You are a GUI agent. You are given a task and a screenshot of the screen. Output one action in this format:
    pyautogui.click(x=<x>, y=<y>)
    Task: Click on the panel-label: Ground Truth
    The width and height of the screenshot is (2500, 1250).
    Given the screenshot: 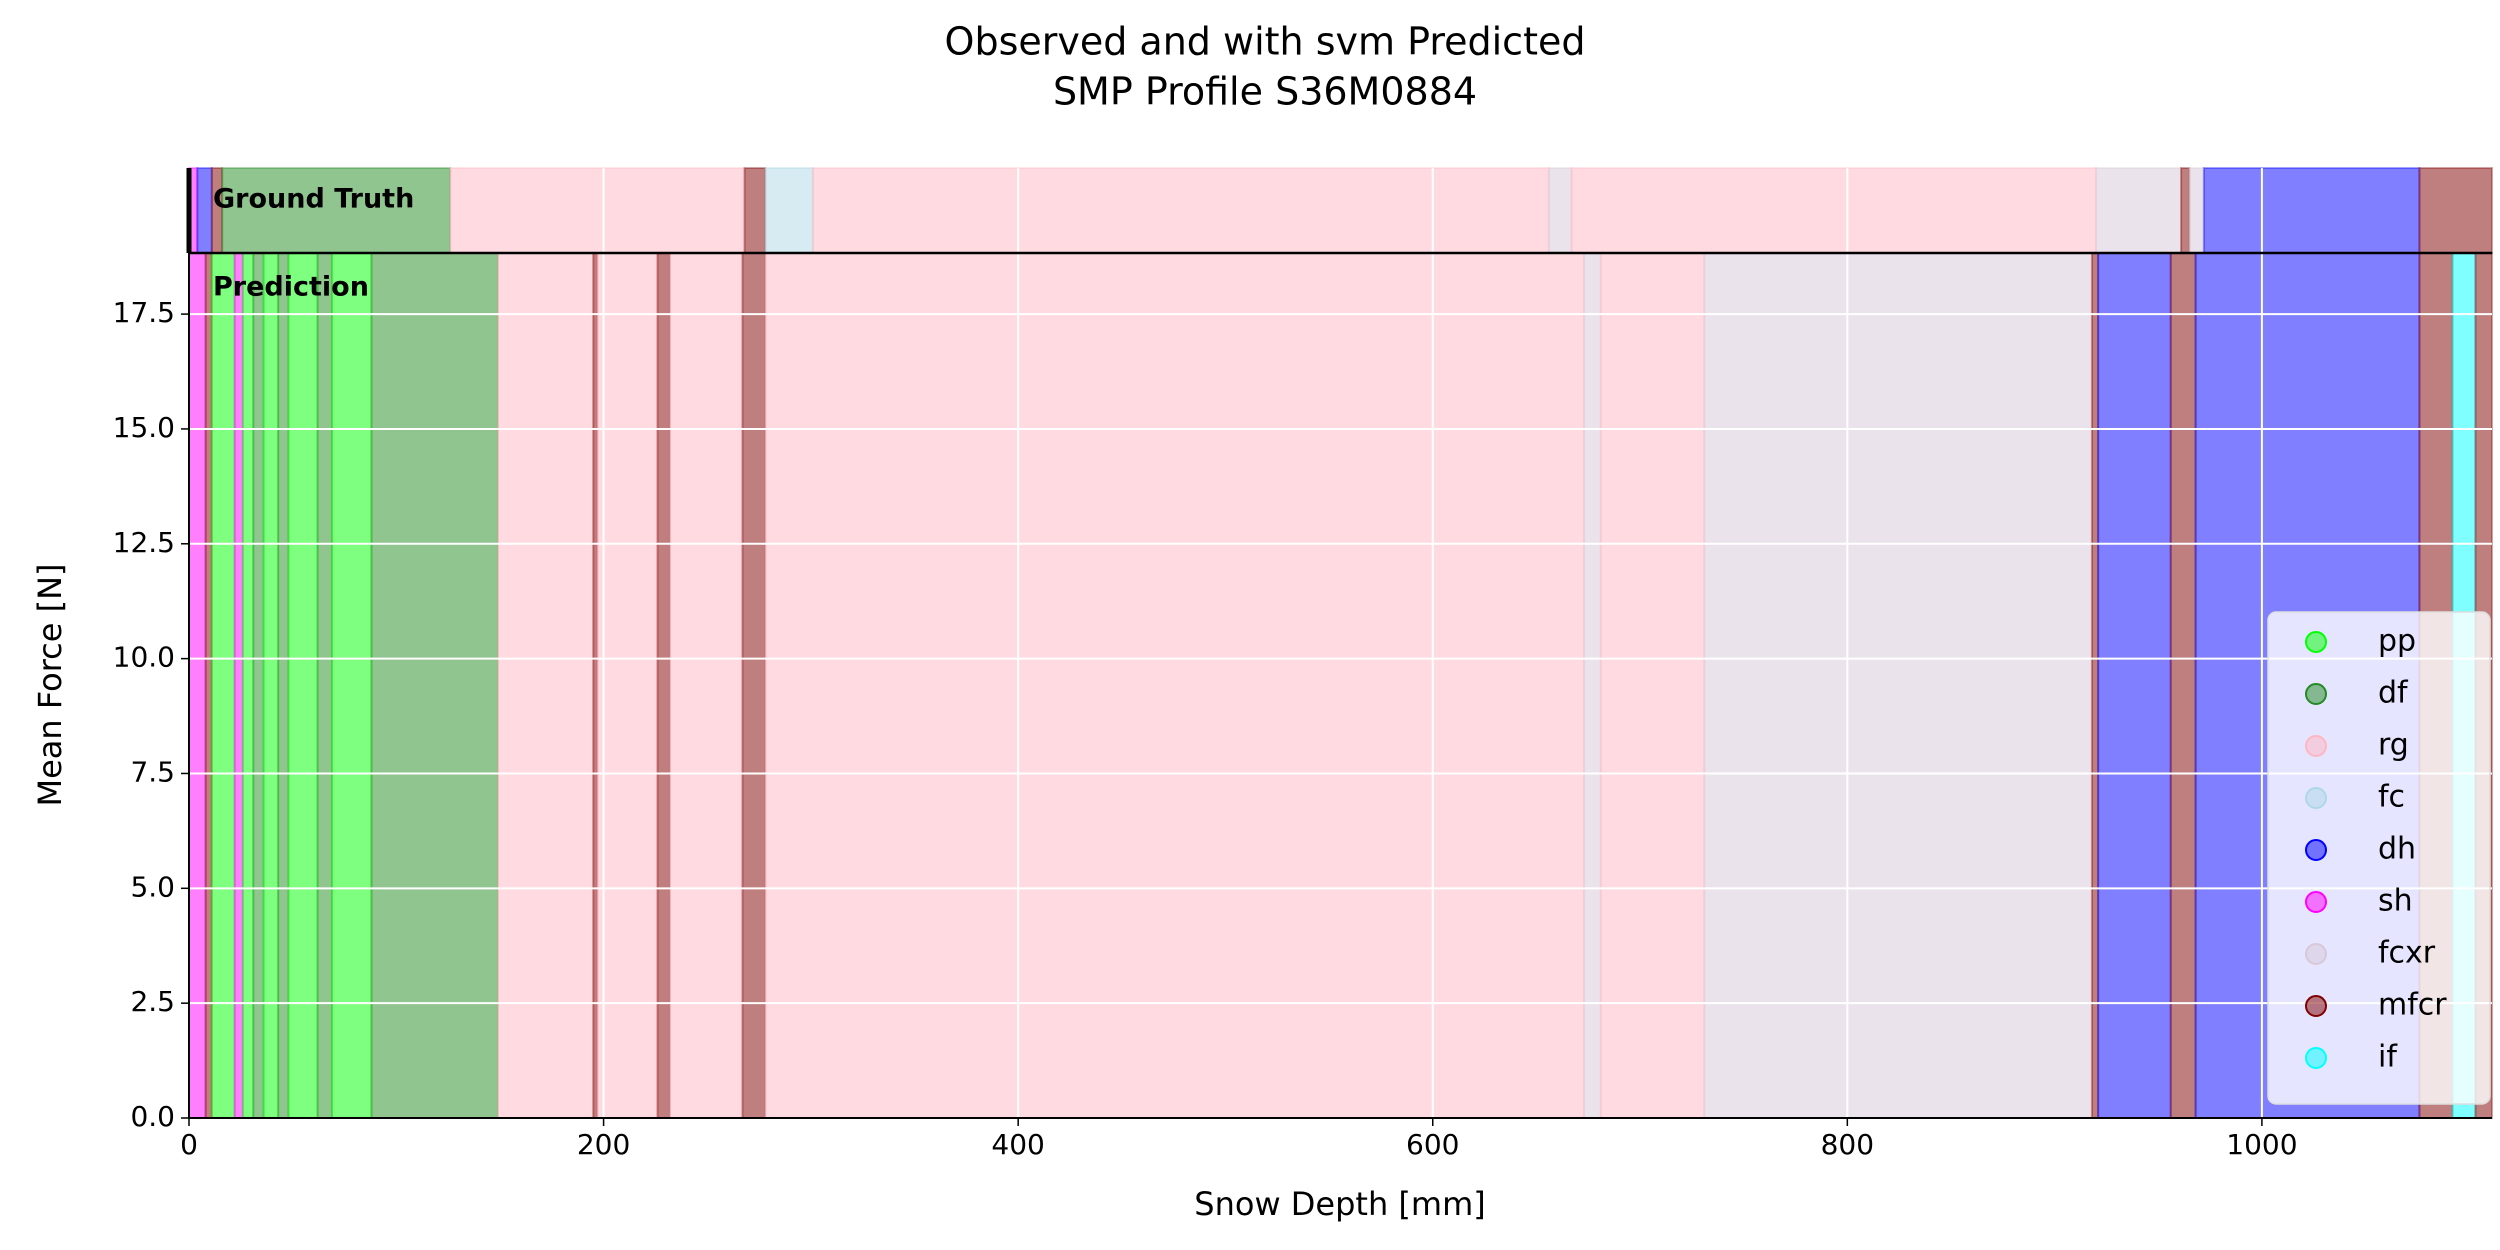 What is the action you would take?
    pyautogui.click(x=313, y=199)
    